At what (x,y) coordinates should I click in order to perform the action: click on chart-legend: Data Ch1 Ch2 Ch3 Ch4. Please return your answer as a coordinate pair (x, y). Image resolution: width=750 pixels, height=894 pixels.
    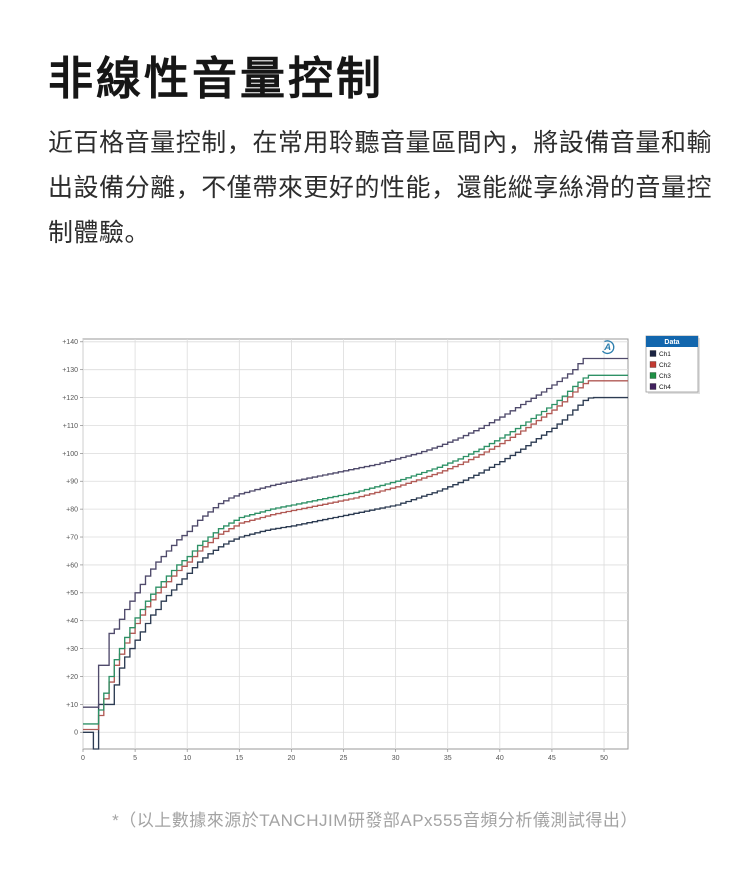
    Looking at the image, I should click on (672, 364).